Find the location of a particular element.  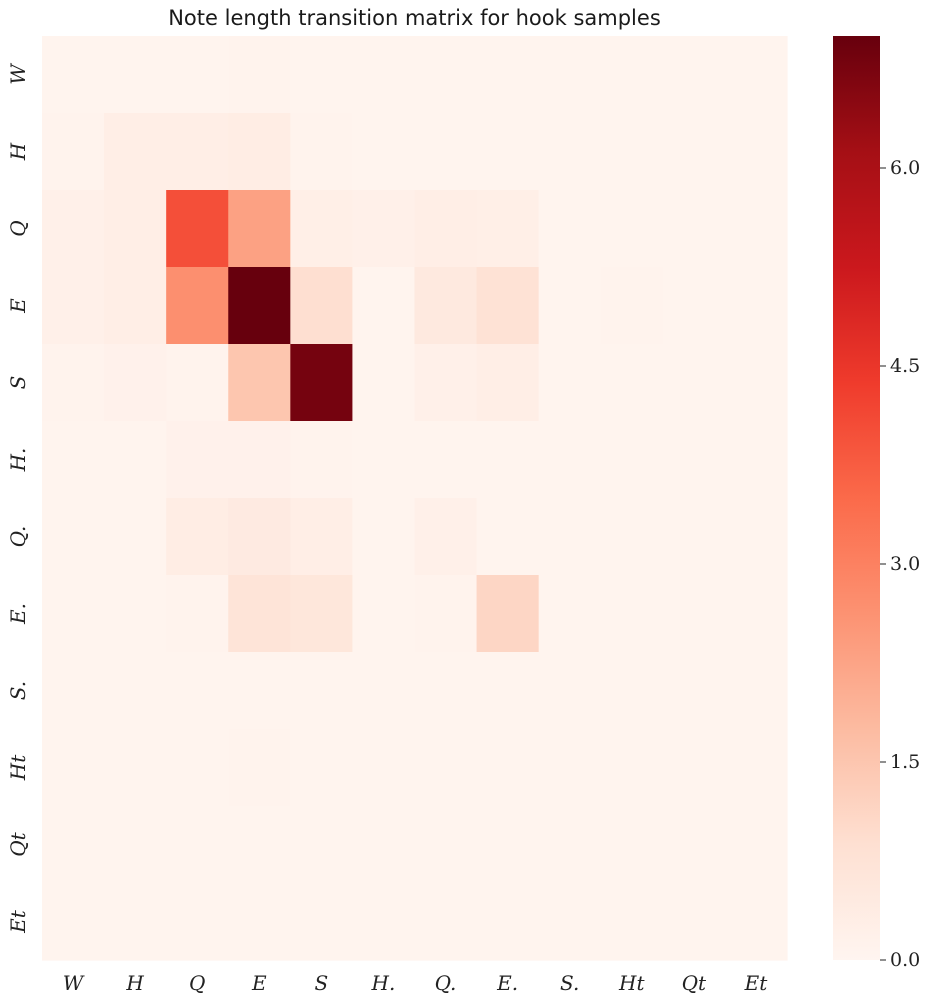

heatmap-cell-Q.-H is located at coordinates (135, 537).